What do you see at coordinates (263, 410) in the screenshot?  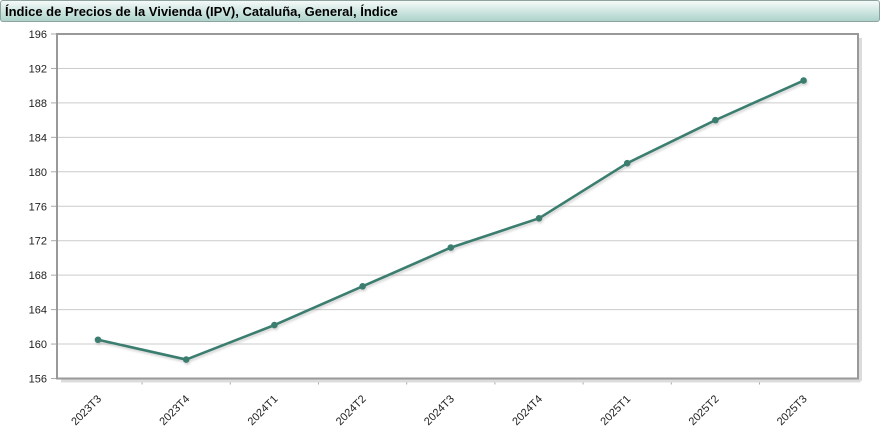 I see `x-axis-label: 2024T1` at bounding box center [263, 410].